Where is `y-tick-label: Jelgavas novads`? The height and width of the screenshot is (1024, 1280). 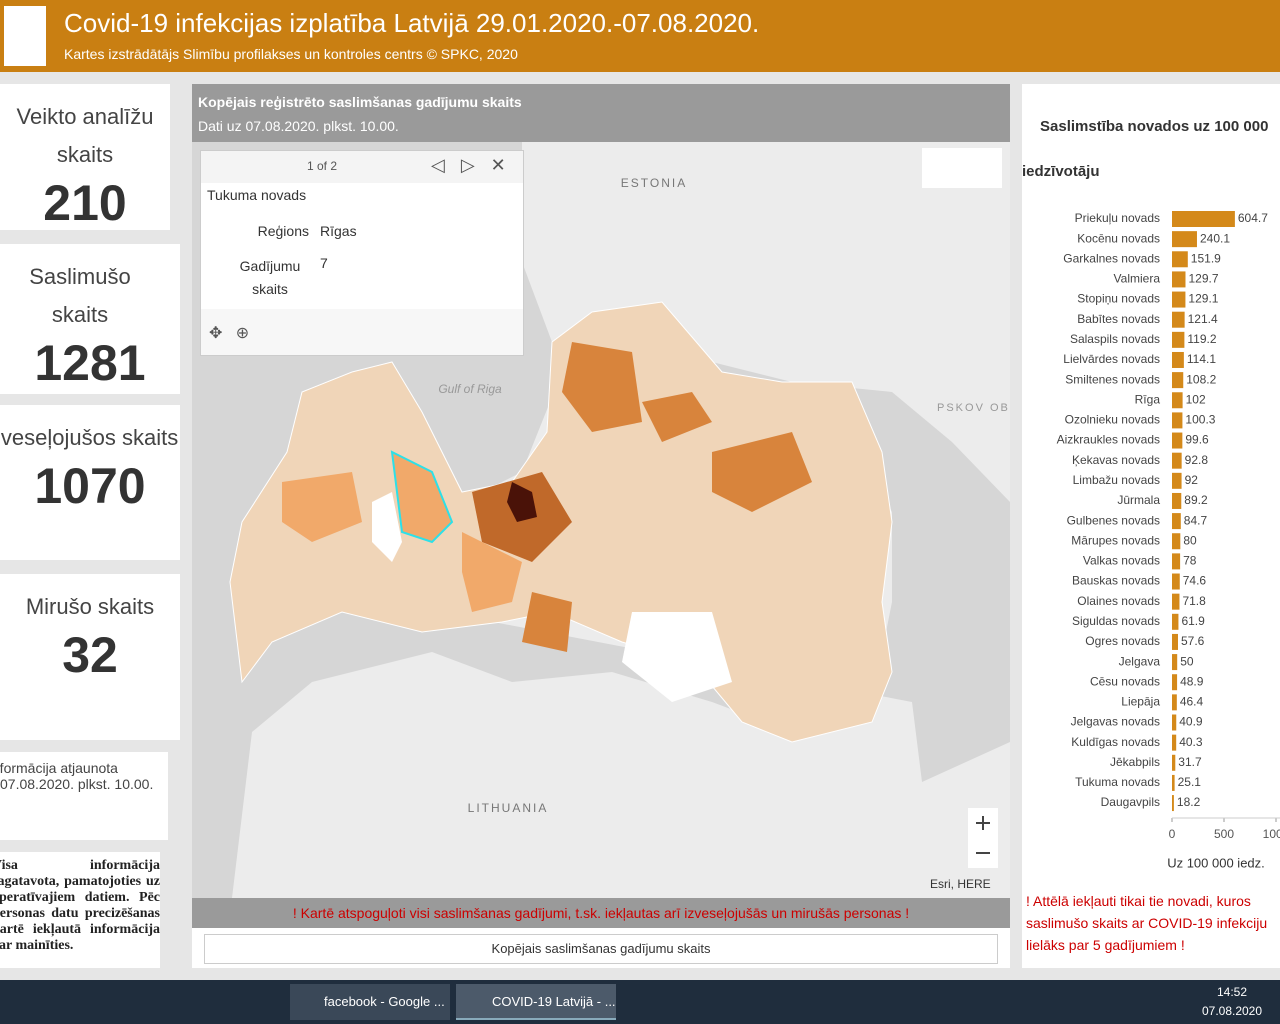
y-tick-label: Jelgavas novads is located at coordinates (1115, 722).